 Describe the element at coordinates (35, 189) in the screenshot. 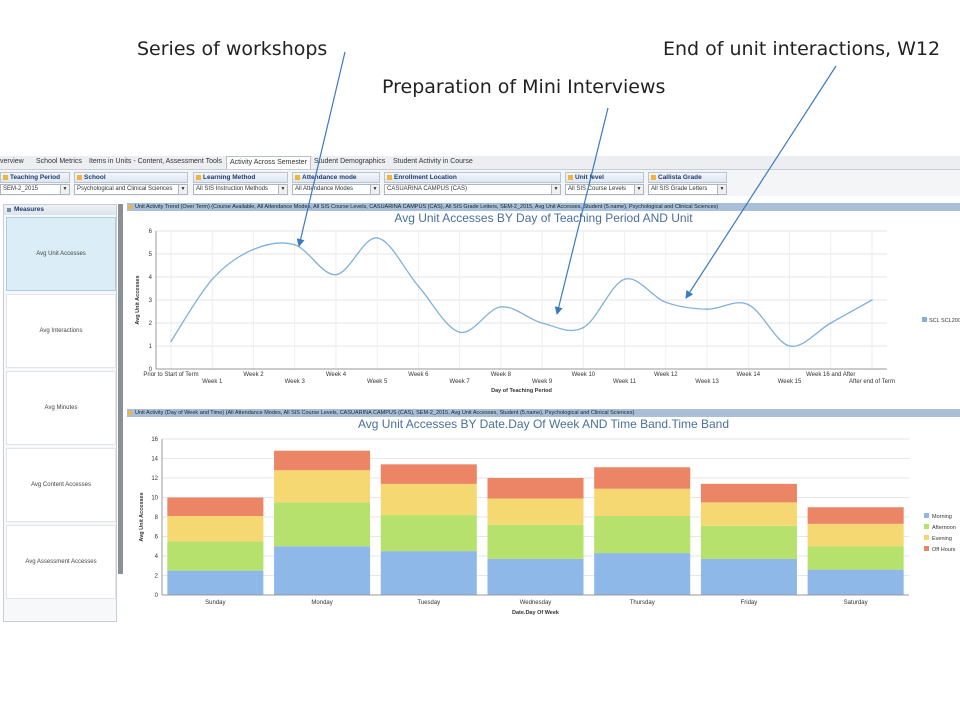

I see `teaching-period-select: SEM-2_2015 ▼` at that location.